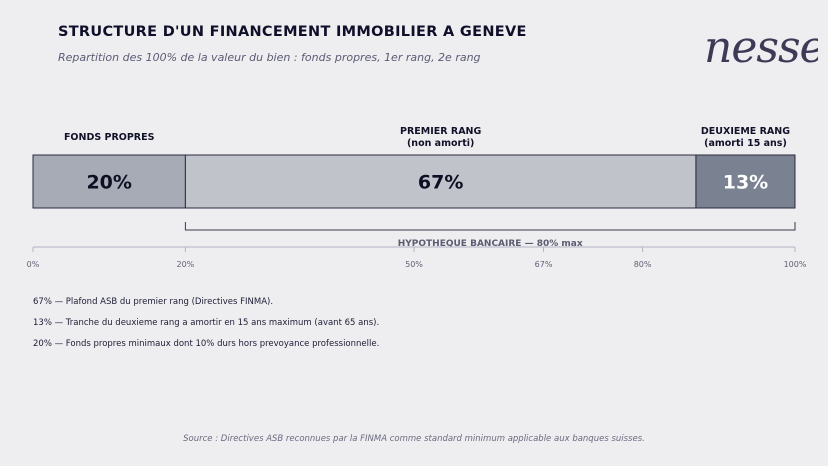  Describe the element at coordinates (186, 264) in the screenshot. I see `tick-label: 20%` at that location.